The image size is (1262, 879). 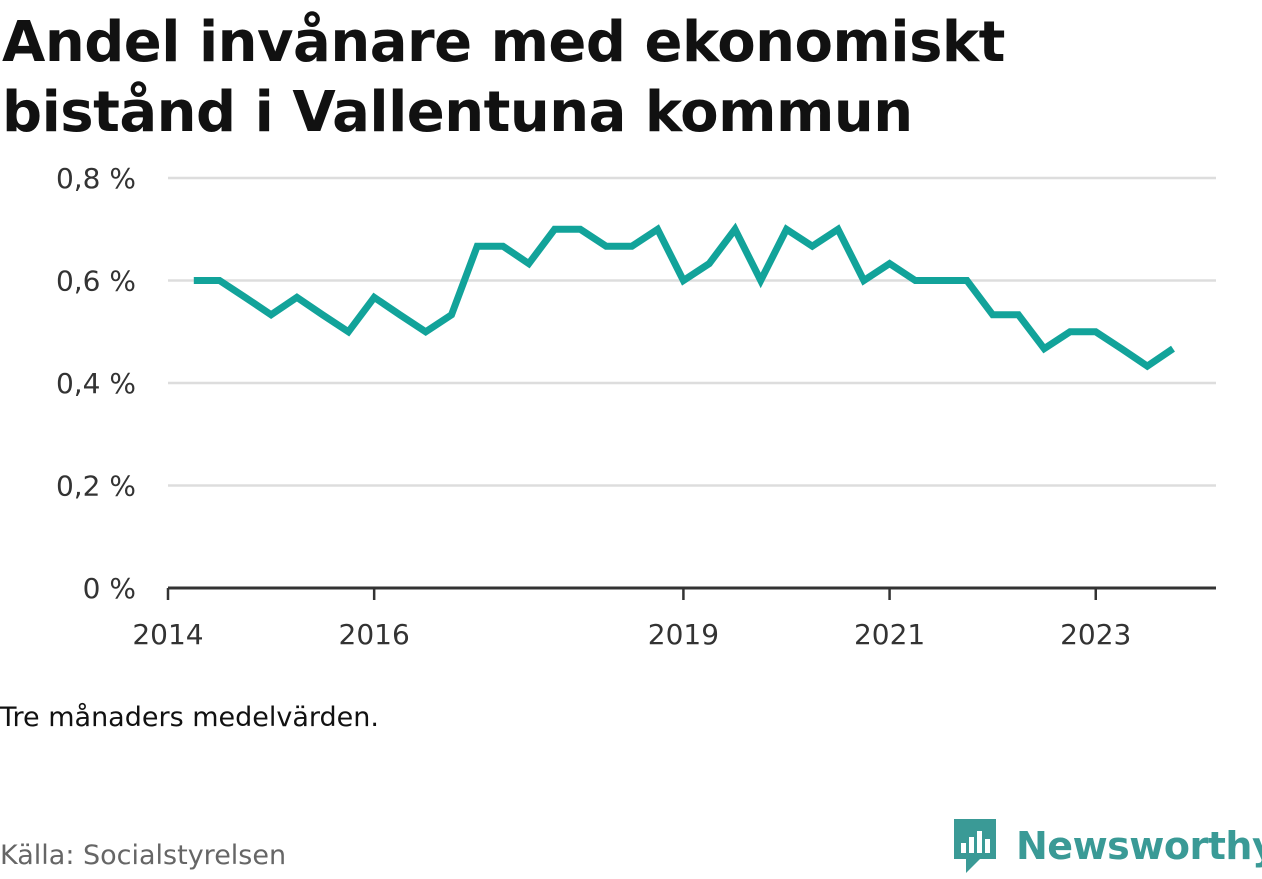 What do you see at coordinates (143, 855) in the screenshot?
I see `source-credit: Källa: Socialstyrelsen` at bounding box center [143, 855].